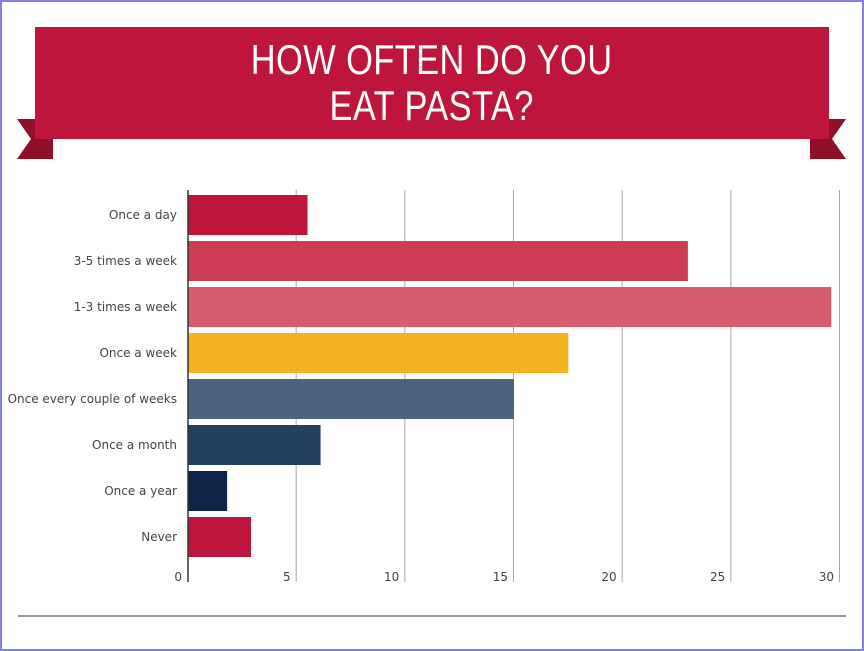 The width and height of the screenshot is (864, 651). What do you see at coordinates (826, 577) in the screenshot?
I see `x-tick-label: 30` at bounding box center [826, 577].